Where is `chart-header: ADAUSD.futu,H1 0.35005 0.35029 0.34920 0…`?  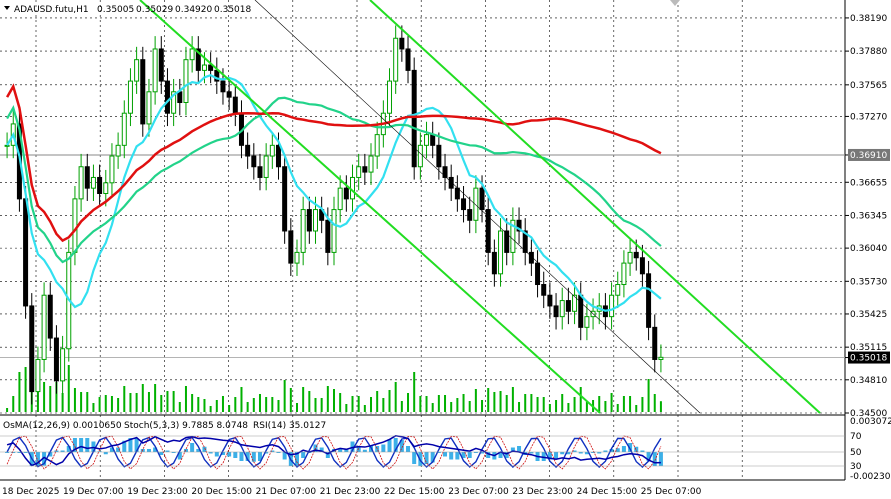 chart-header: ADAUSD.futu,H1 0.35005 0.35029 0.34920 0… is located at coordinates (127, 10).